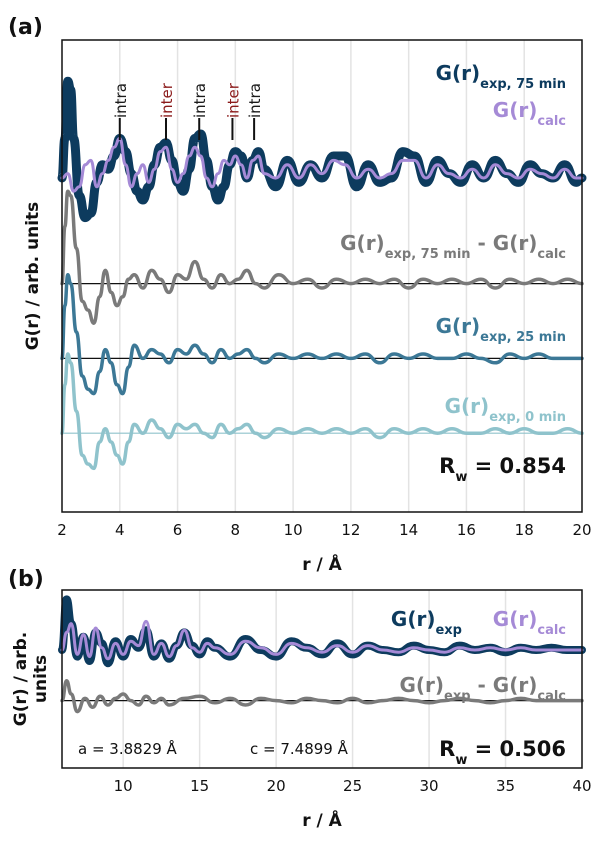 This screenshot has height=858, width=600. Describe the element at coordinates (299, 748) in the screenshot. I see `lattice-c: c = 7.4899 Å` at that location.